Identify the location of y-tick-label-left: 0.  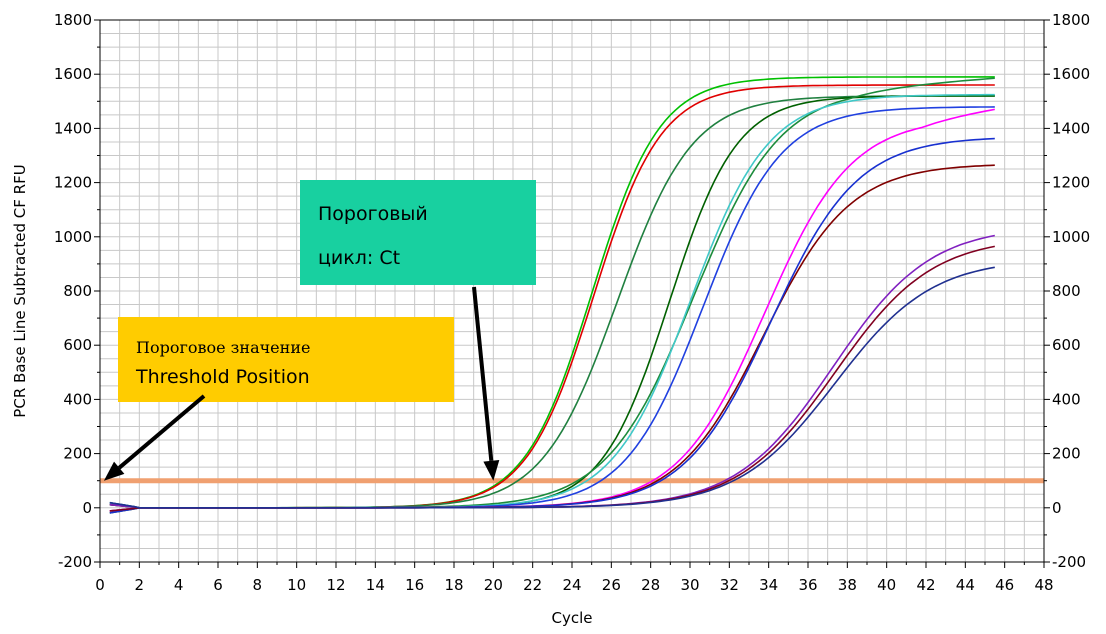
(87, 508).